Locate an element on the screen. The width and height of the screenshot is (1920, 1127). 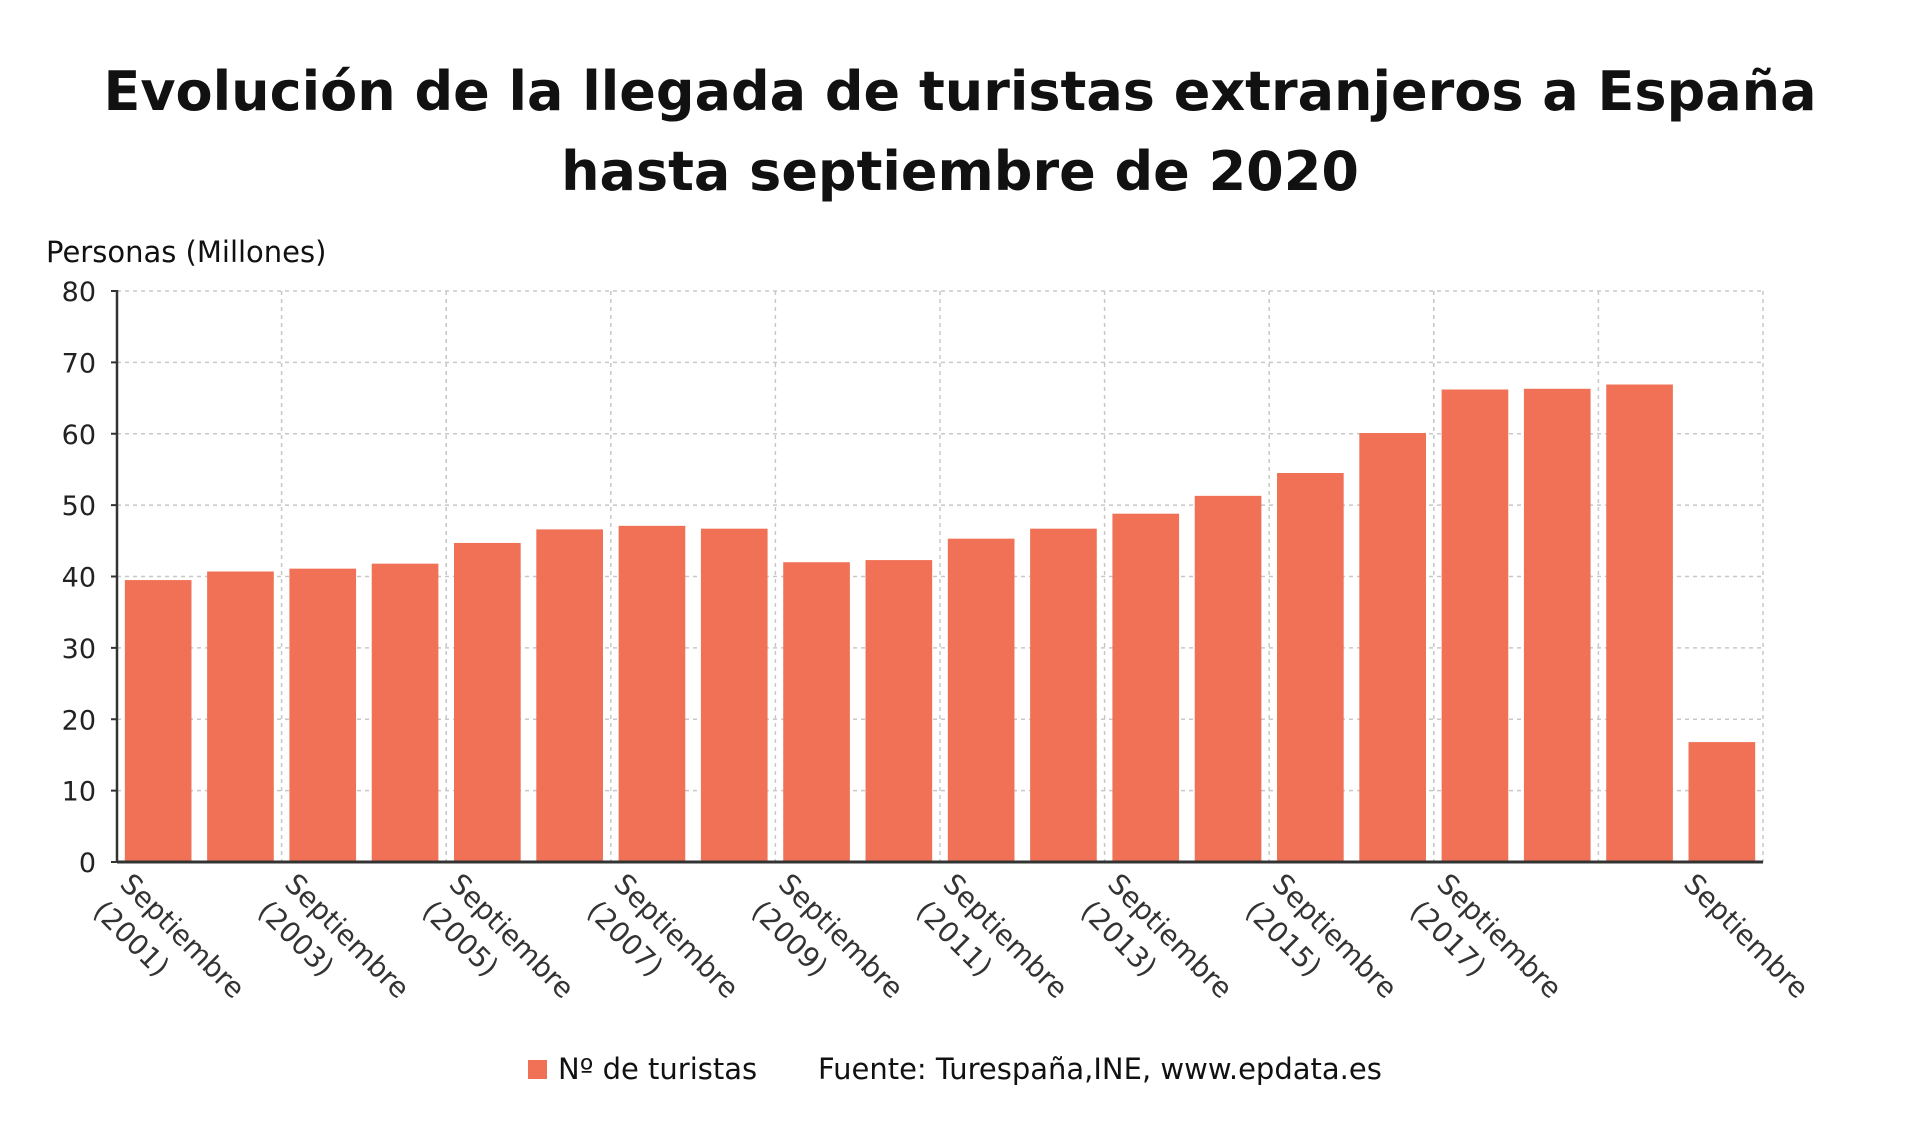
y-tick-label-10: 10 is located at coordinates (79, 792).